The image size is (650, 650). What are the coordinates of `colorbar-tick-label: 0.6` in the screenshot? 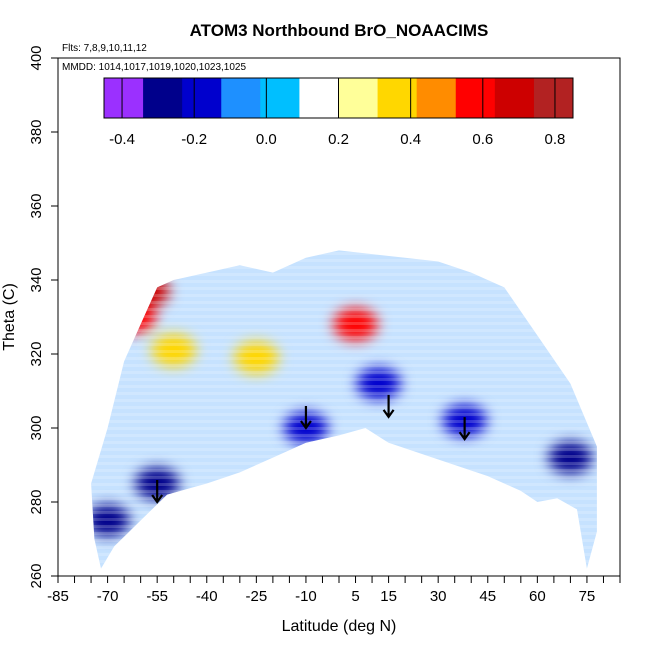 It's located at (482, 139).